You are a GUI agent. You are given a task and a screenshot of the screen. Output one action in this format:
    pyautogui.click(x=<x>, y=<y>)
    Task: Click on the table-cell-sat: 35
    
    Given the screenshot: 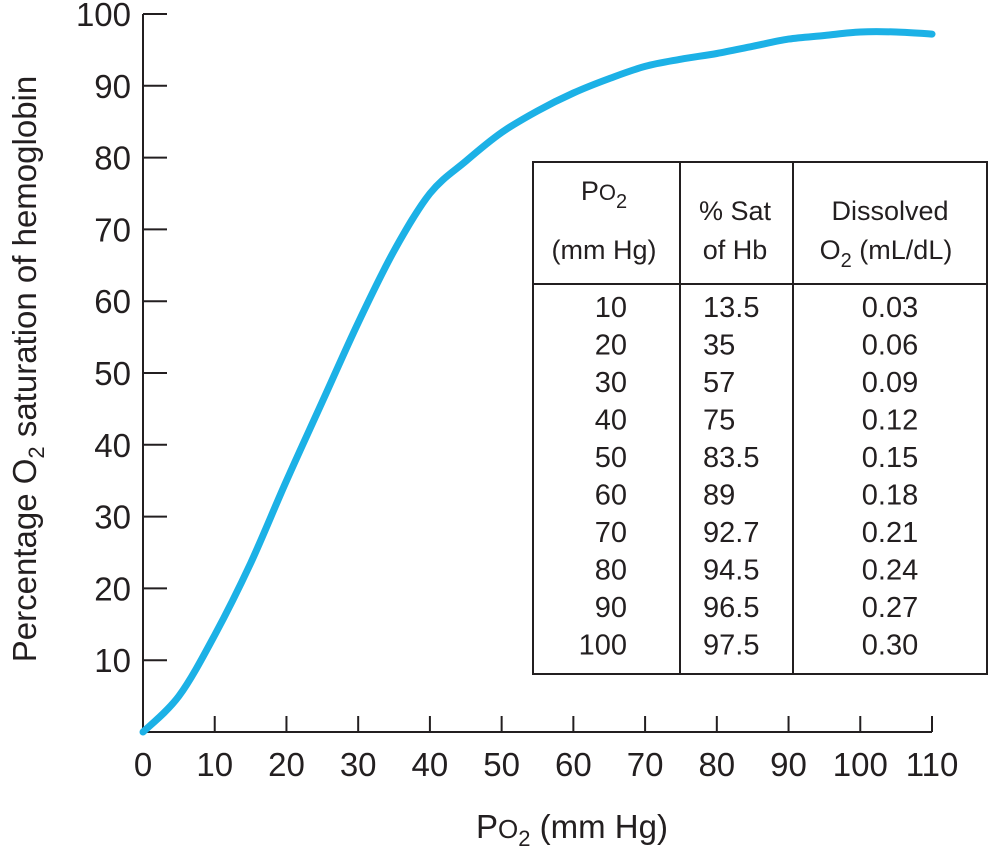 What is the action you would take?
    pyautogui.click(x=719, y=346)
    